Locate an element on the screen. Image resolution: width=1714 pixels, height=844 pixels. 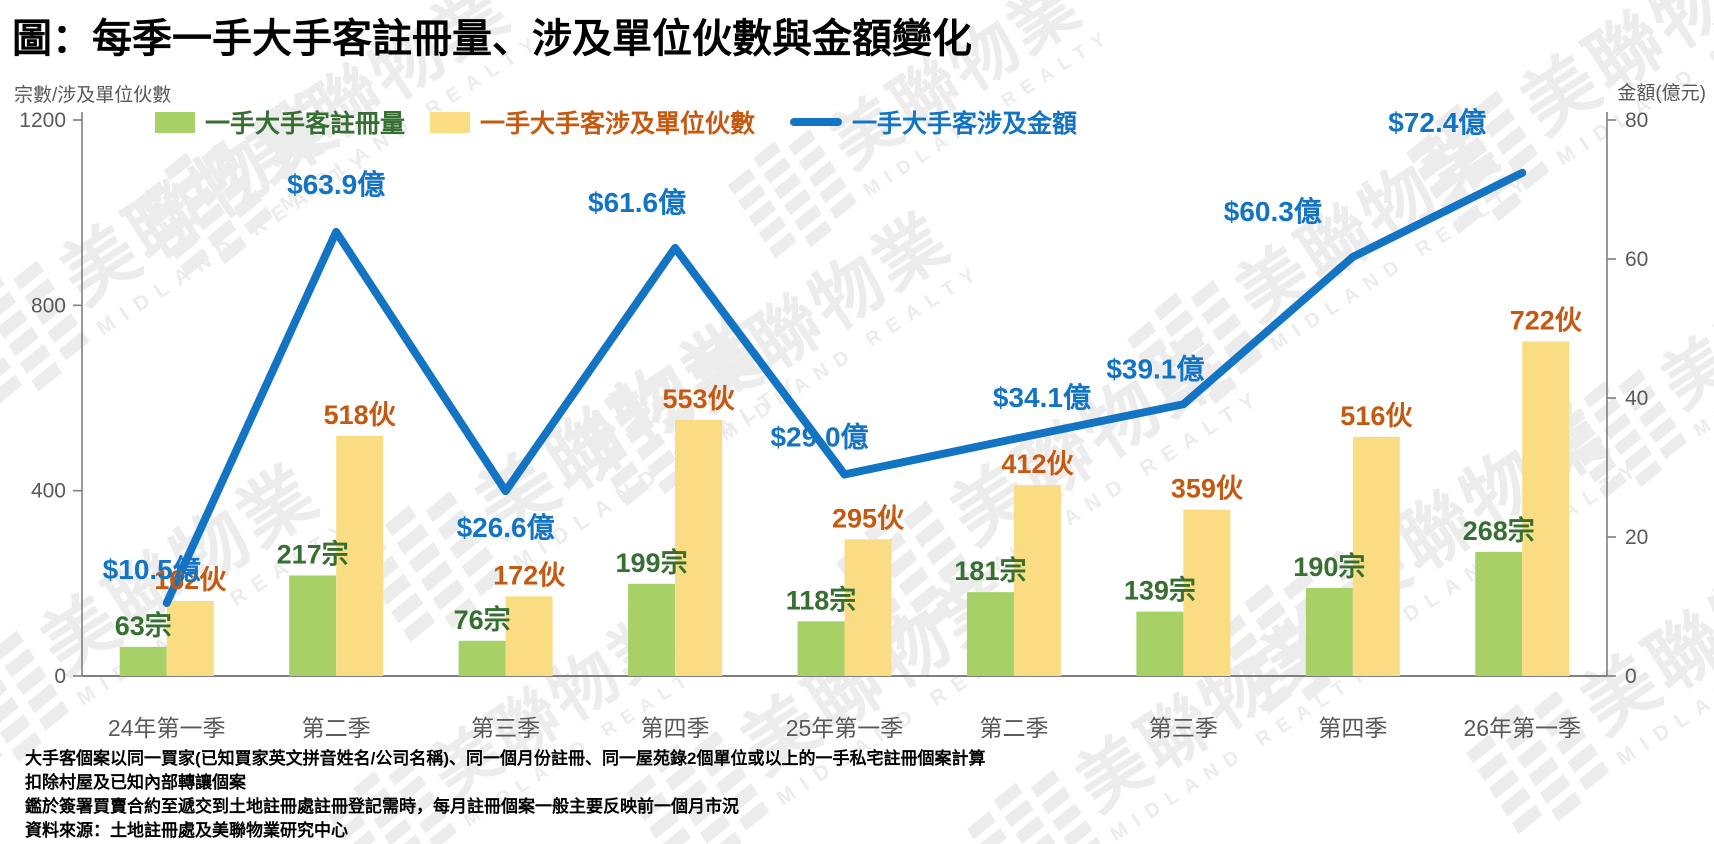
units-value-label: 295伙 is located at coordinates (868, 518).